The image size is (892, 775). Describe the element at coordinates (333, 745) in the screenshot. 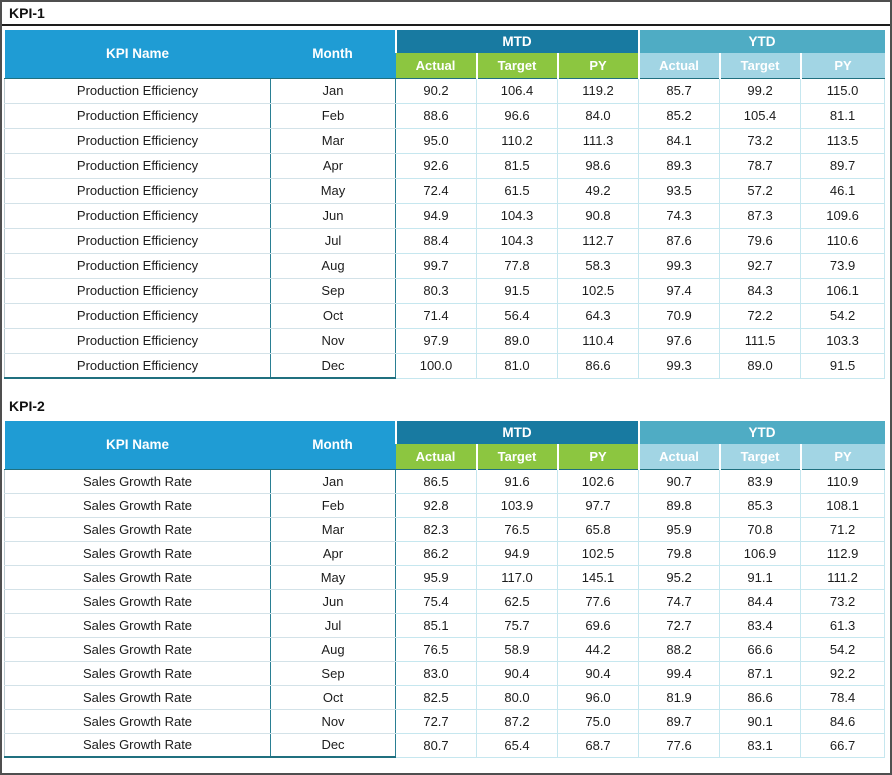

I see `month-cell: Dec` at that location.